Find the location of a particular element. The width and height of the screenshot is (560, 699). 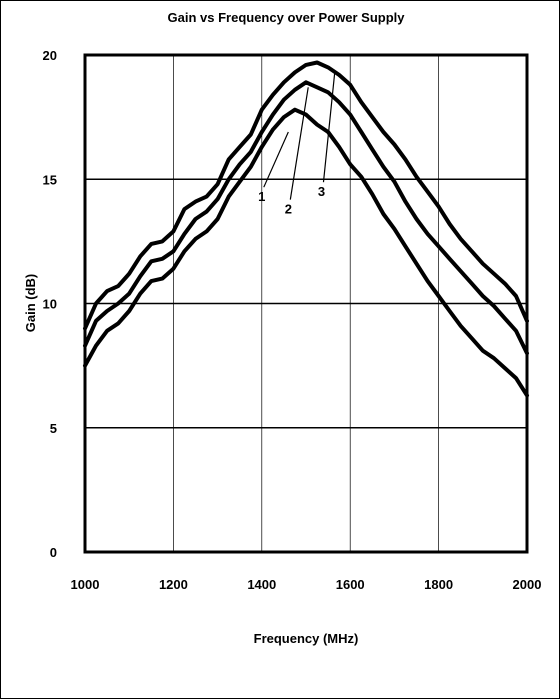

y-tick-labels: 0 5 10 15 20 is located at coordinates (50, 304).